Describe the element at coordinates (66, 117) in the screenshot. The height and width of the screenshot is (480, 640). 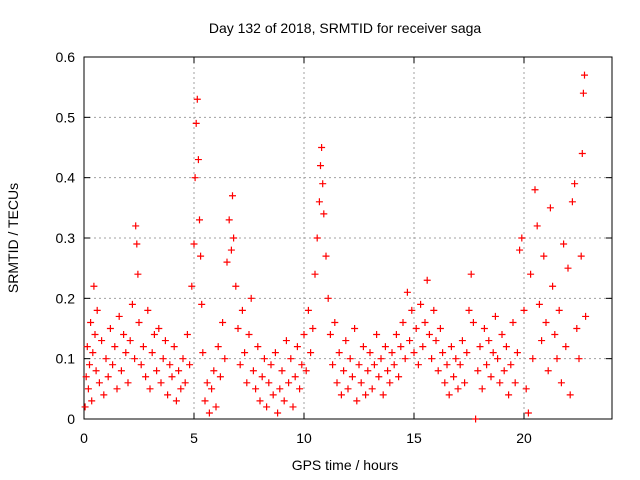
I see `y-tick-label: 0.5` at that location.